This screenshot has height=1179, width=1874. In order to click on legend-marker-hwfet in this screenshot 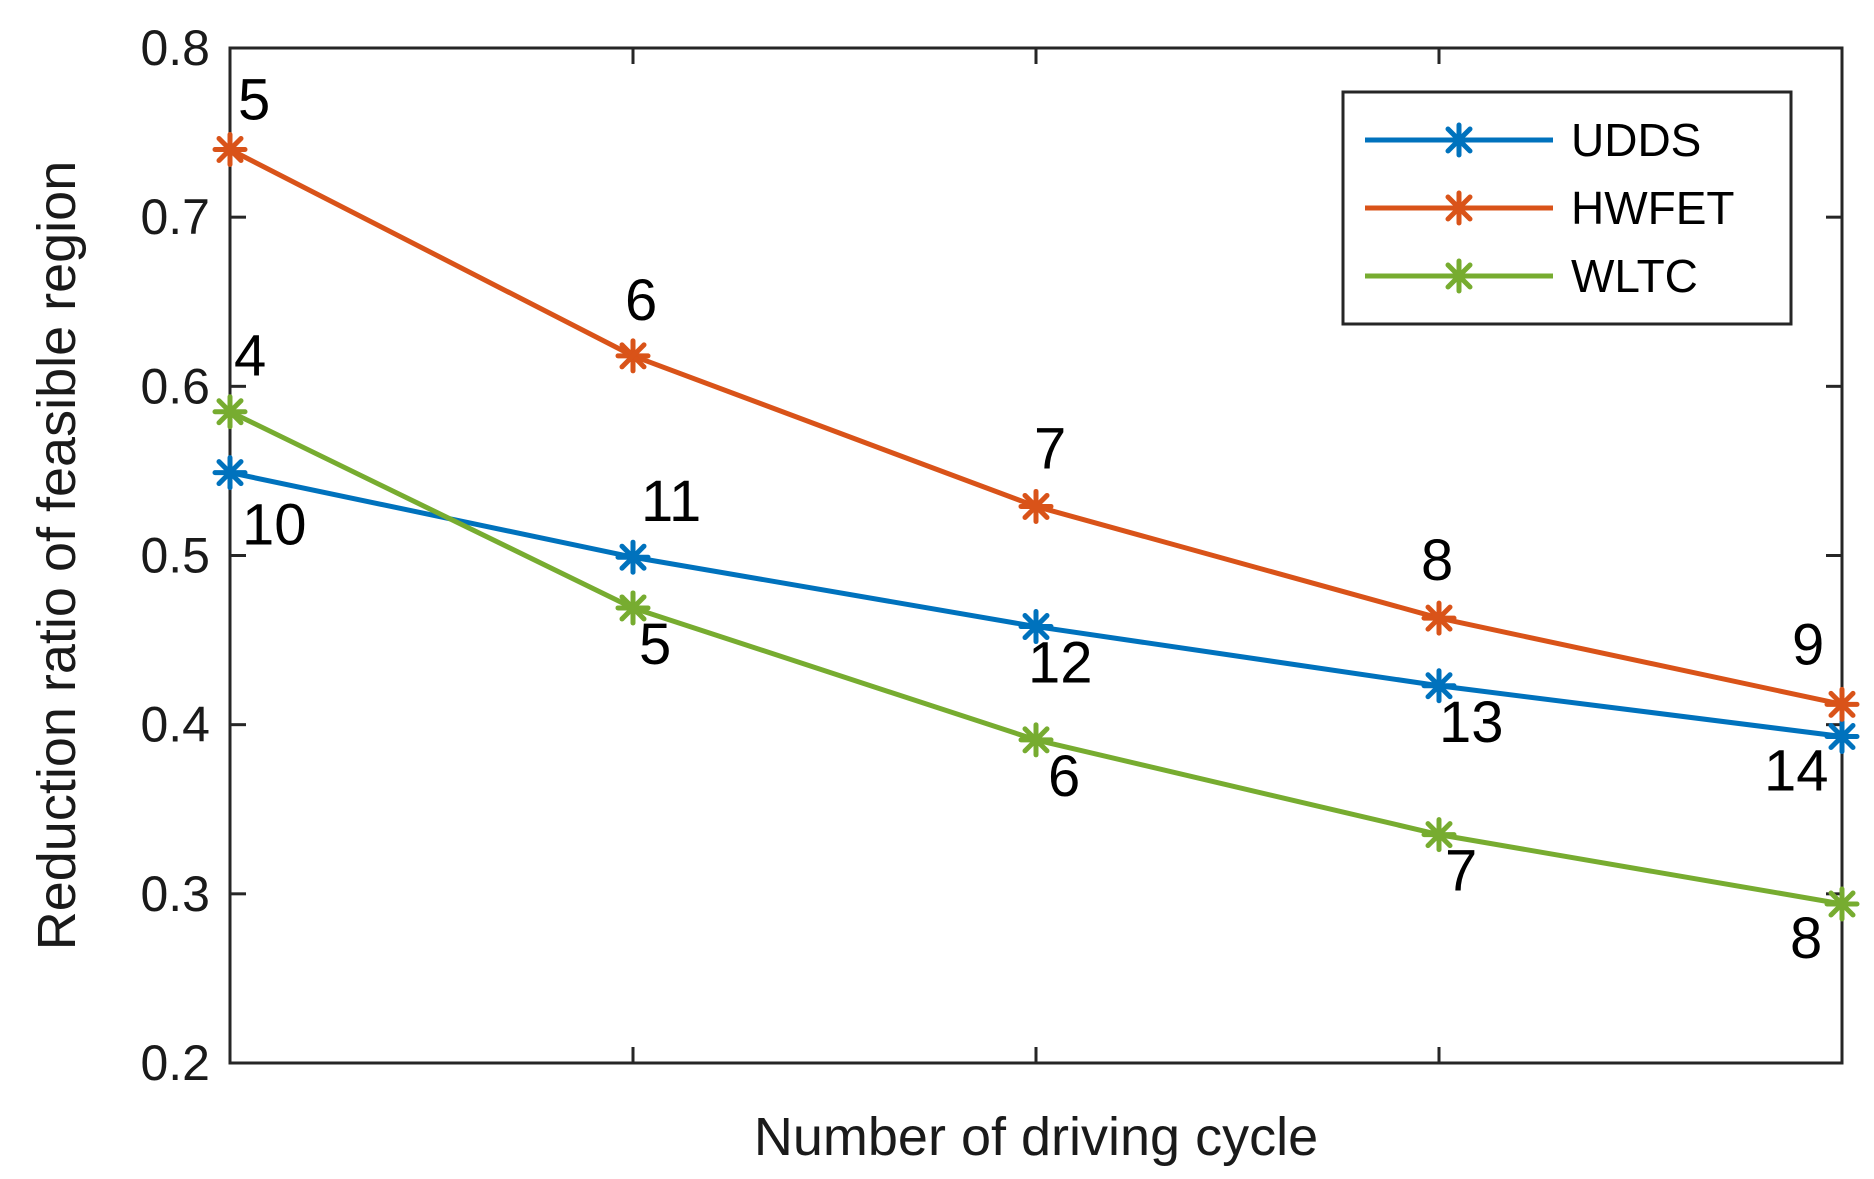, I will do `click(1459, 208)`.